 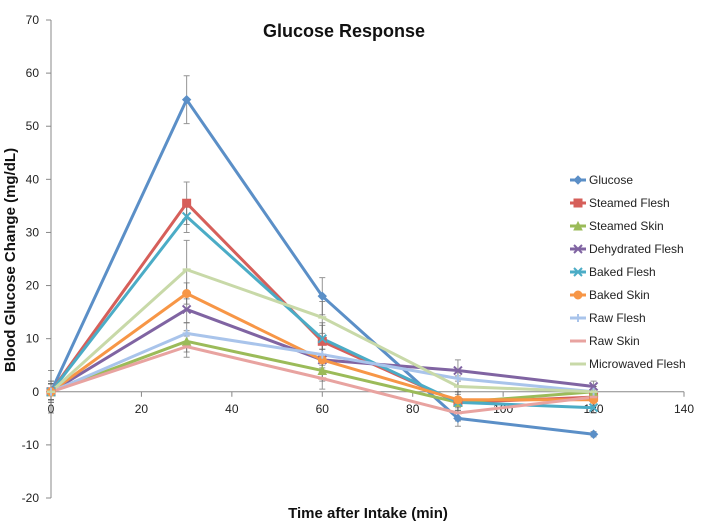 What do you see at coordinates (33, 232) in the screenshot?
I see `y-tick-label: 30` at bounding box center [33, 232].